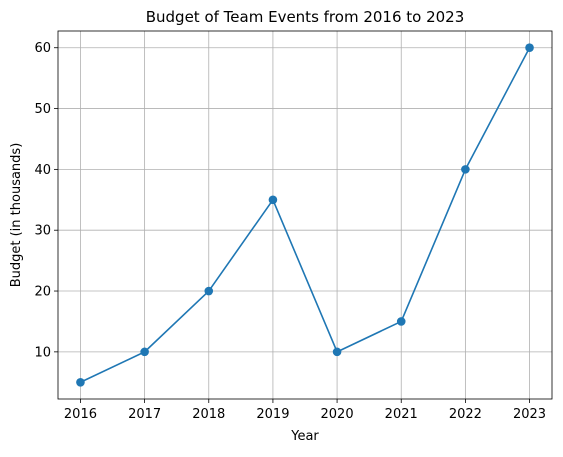  I want to click on x-tick-label-2017: 2017, so click(144, 414).